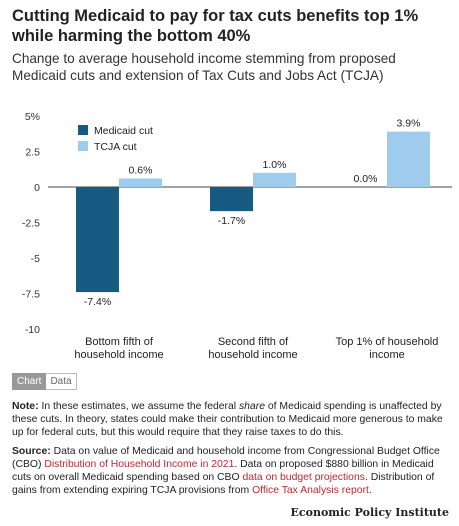  Describe the element at coordinates (123, 131) in the screenshot. I see `legend-label: Medicaid cut` at that location.